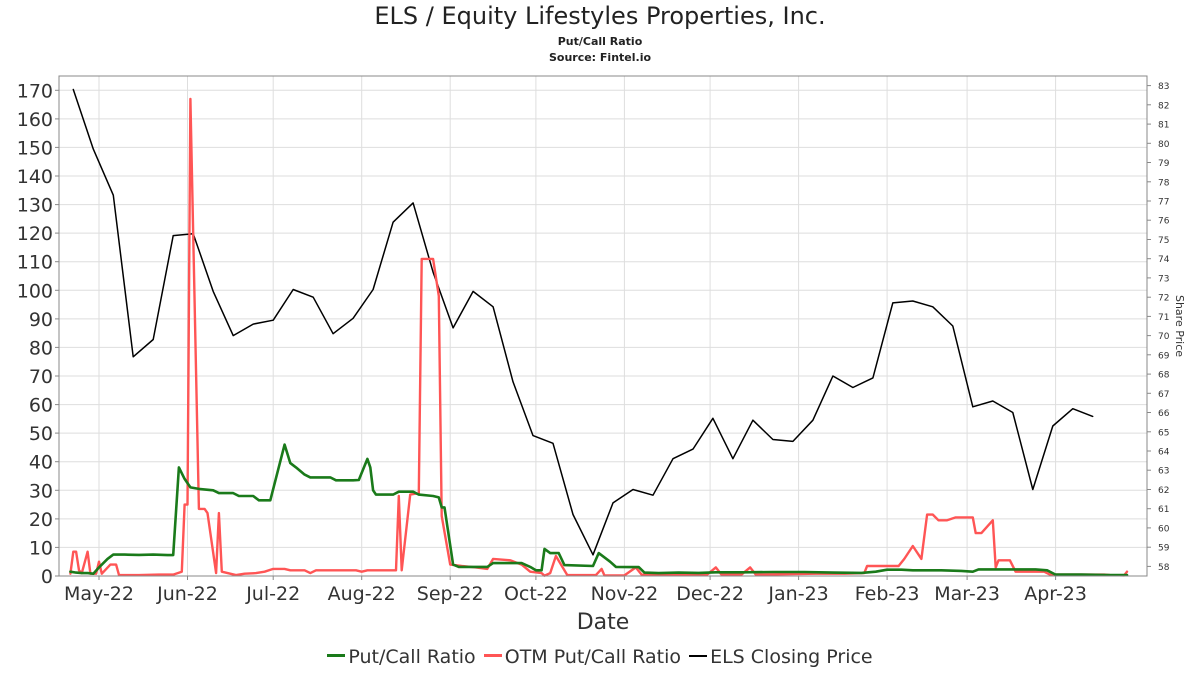  I want to click on left-axis-tick-label: 120, so click(35, 234).